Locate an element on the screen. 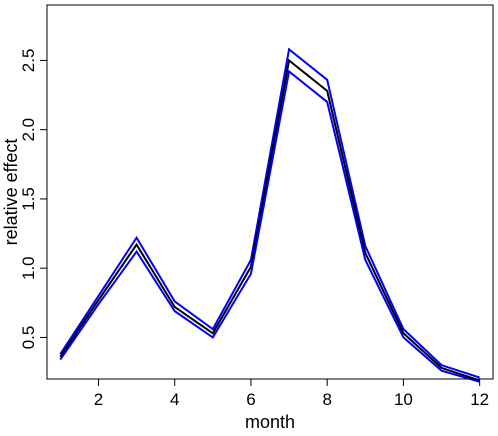 This screenshot has width=498, height=436. x-axis: 2 4 6 8 10 12 is located at coordinates (291, 393).